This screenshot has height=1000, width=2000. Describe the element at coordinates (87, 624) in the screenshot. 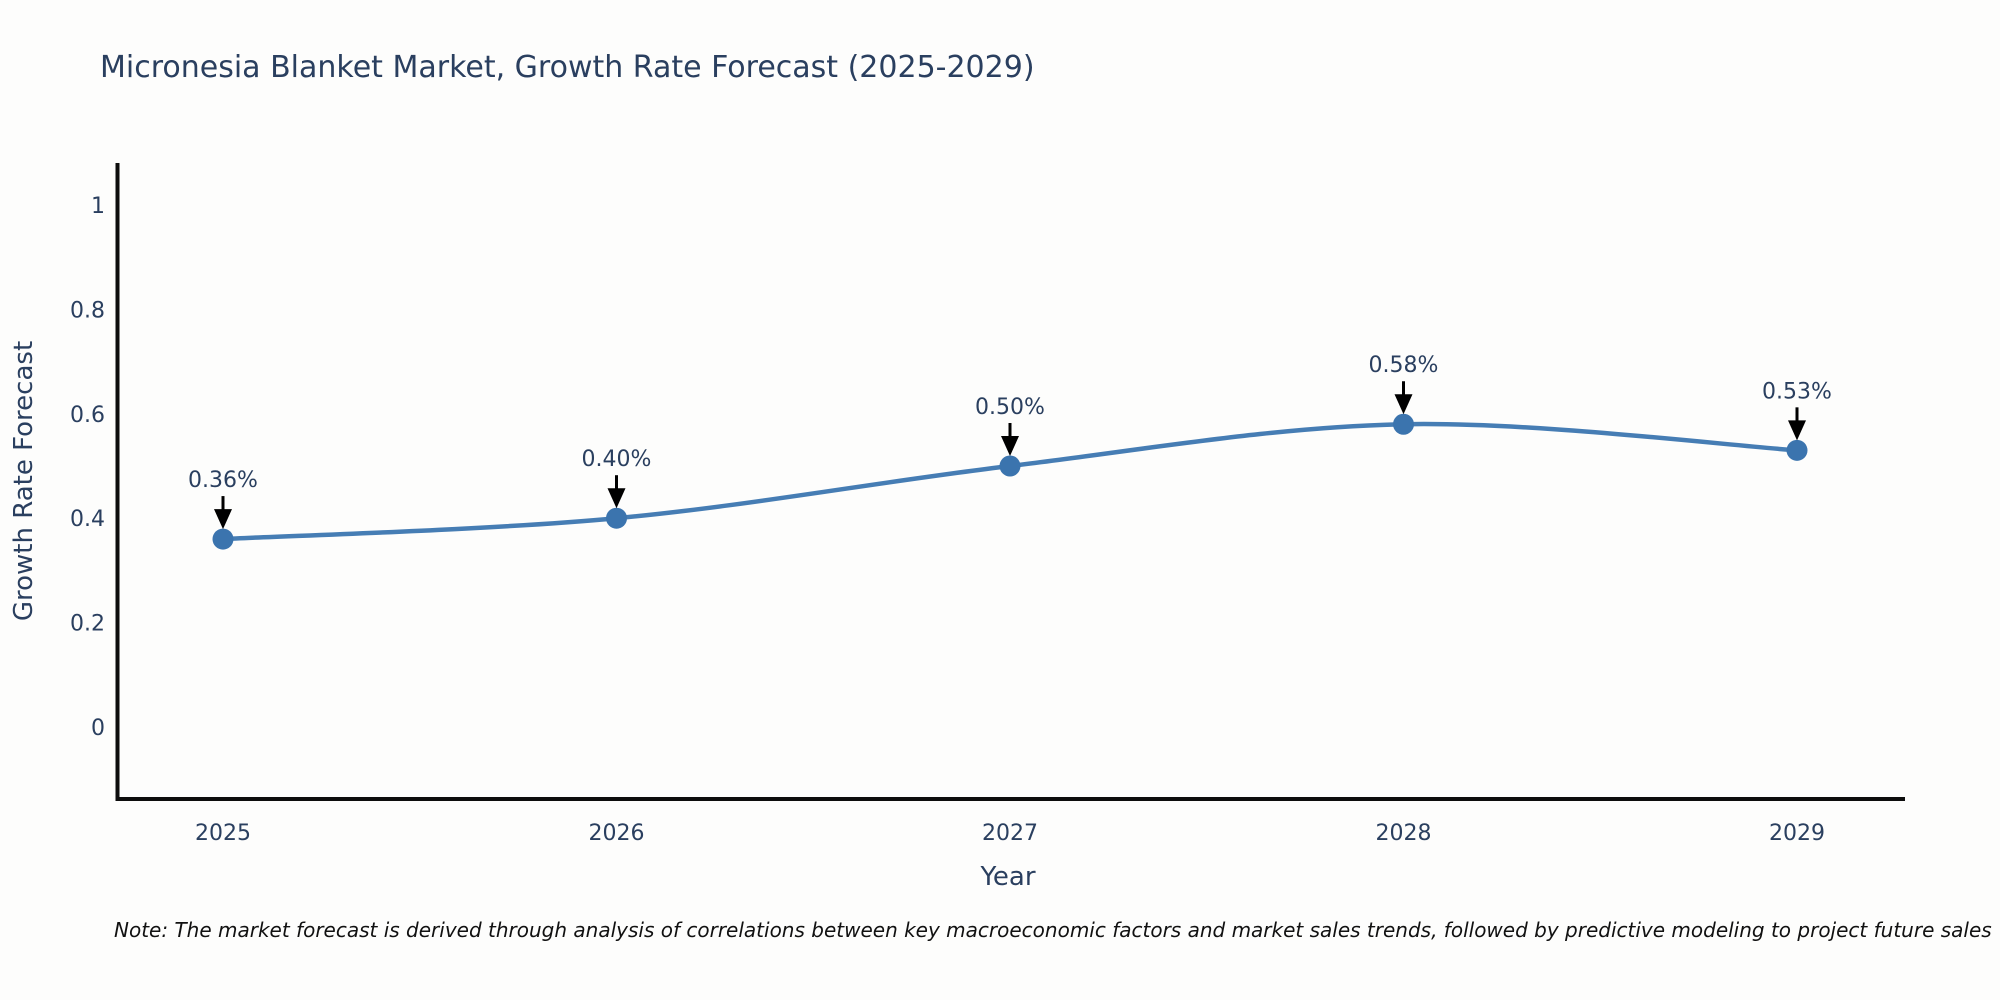

I see `y-tick-label: 0.2` at that location.